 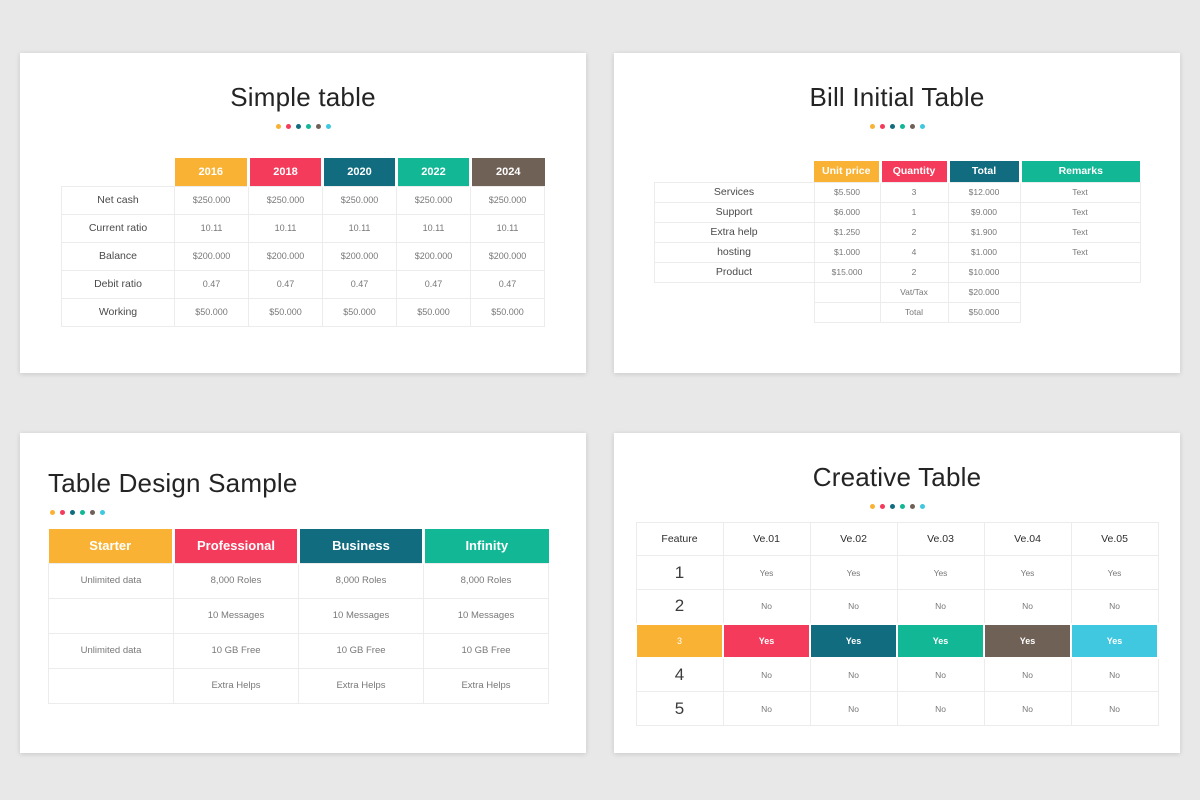 I want to click on cell: $1.250, so click(x=847, y=232).